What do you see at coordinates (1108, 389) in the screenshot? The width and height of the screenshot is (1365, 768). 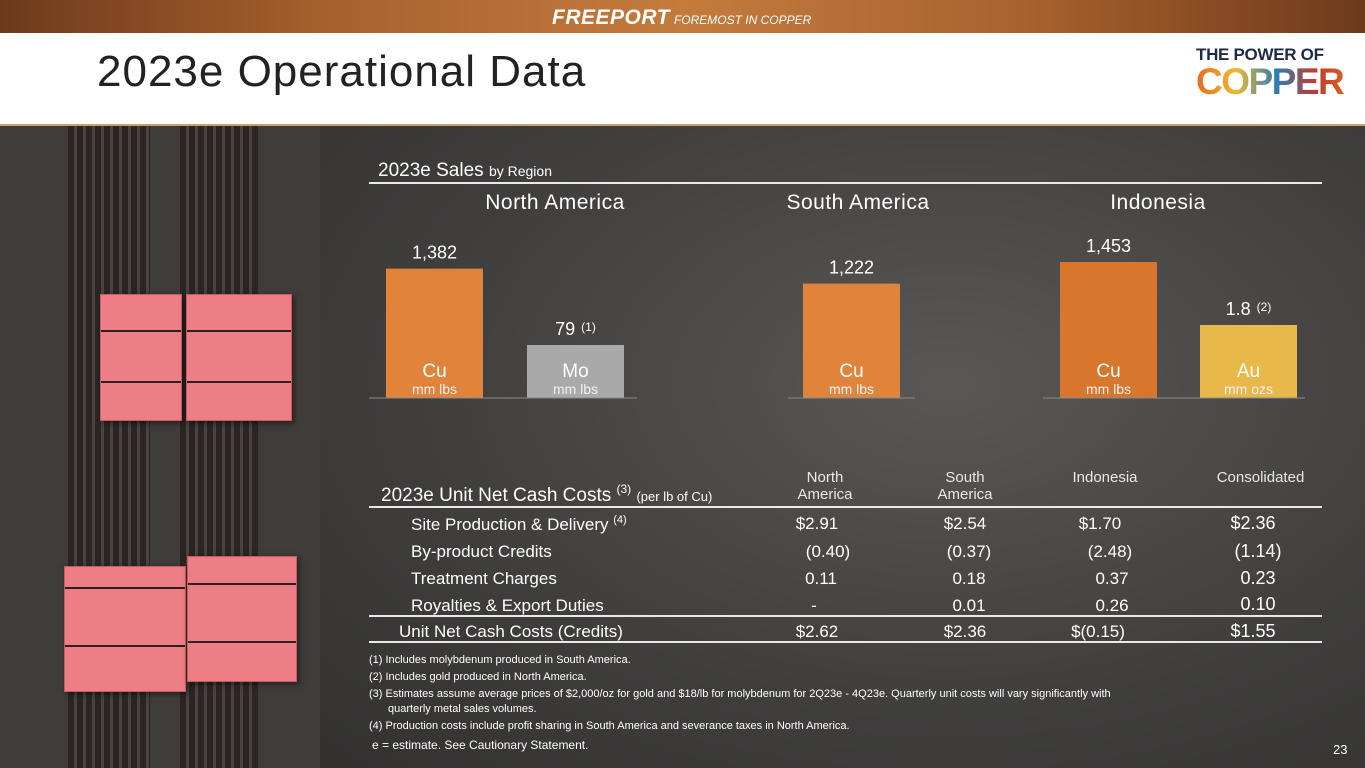 I see `unit-label-indonesia-cu: mm lbs` at bounding box center [1108, 389].